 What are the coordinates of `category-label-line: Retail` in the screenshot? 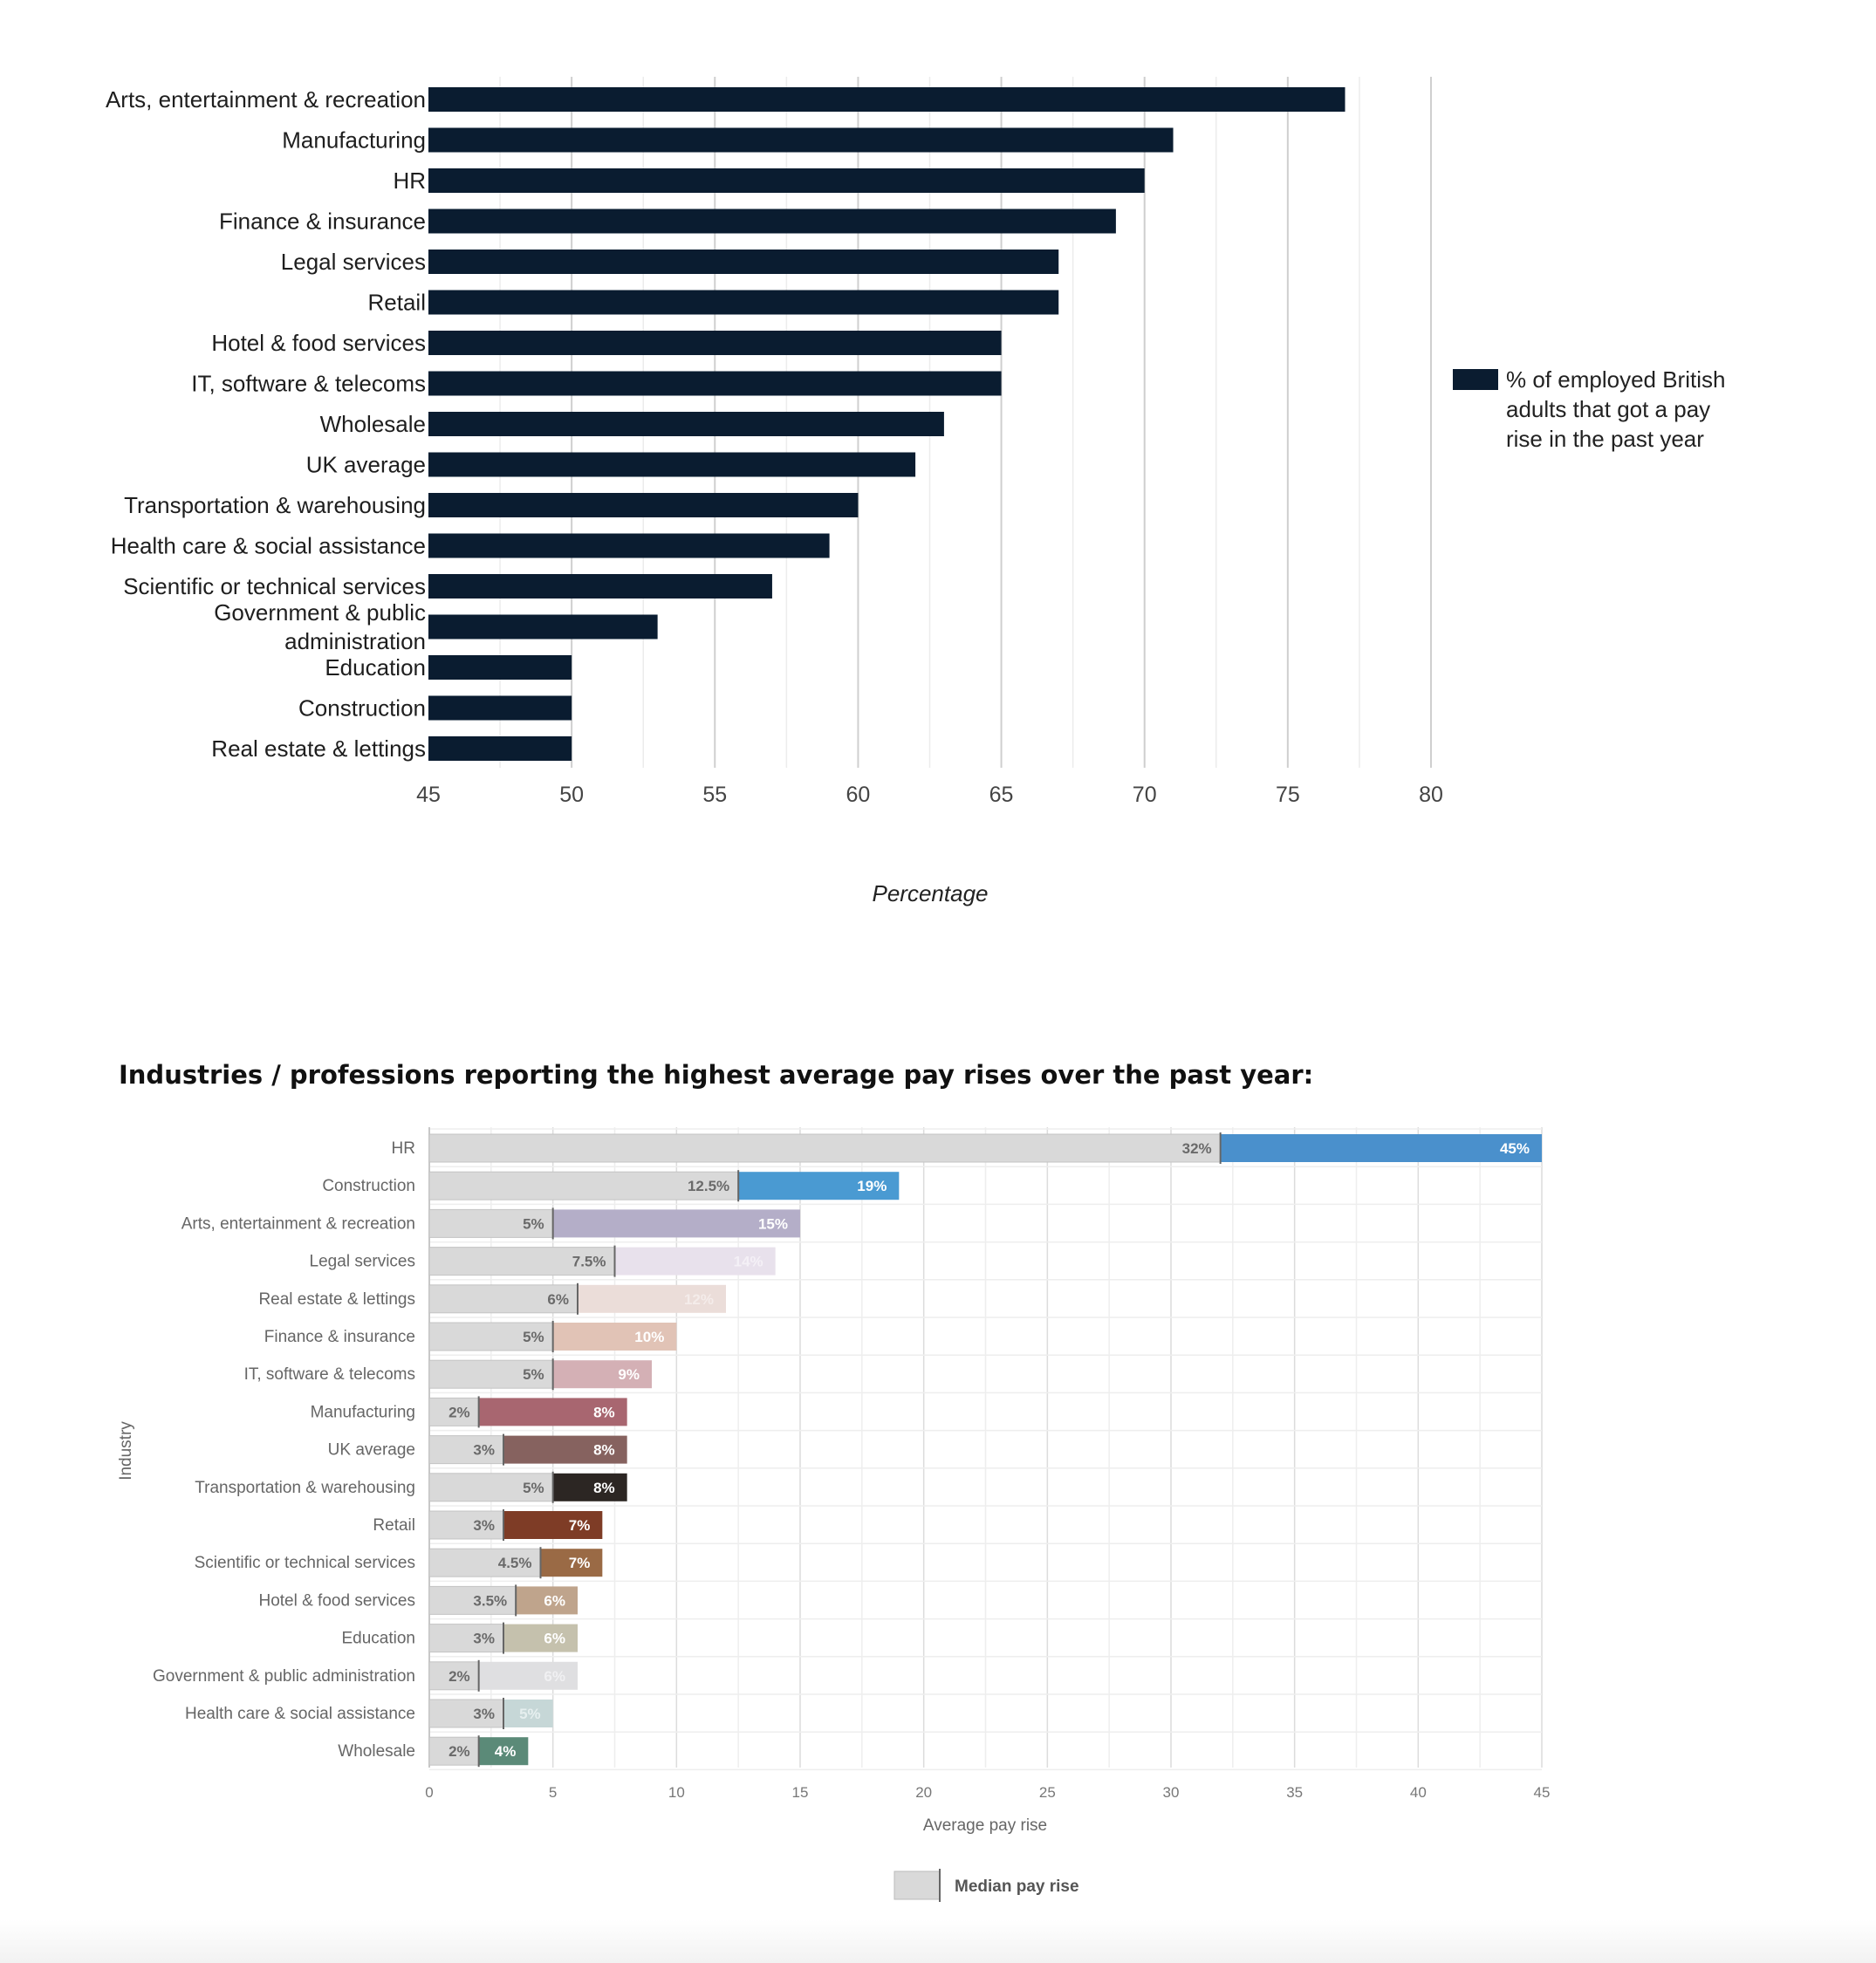 It's located at (397, 303).